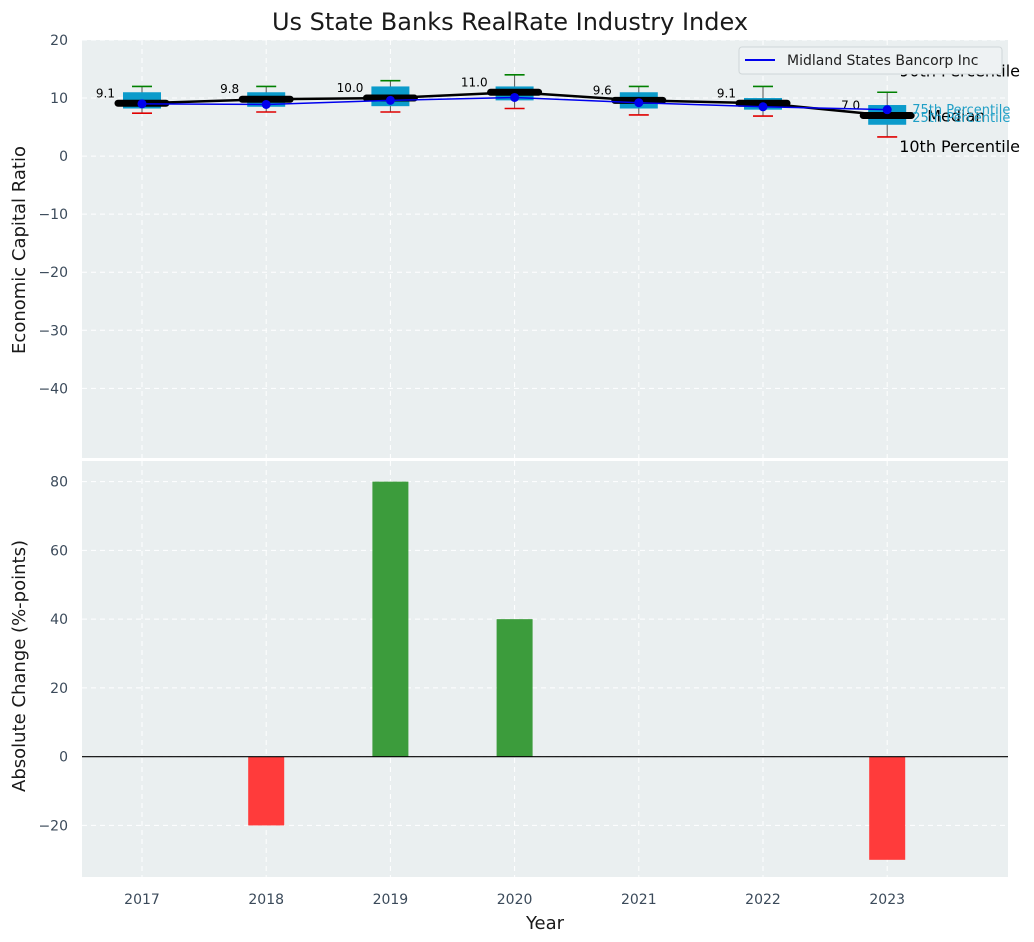 This screenshot has width=1034, height=942. What do you see at coordinates (53, 389) in the screenshot?
I see `top-y-tick-label: −40` at bounding box center [53, 389].